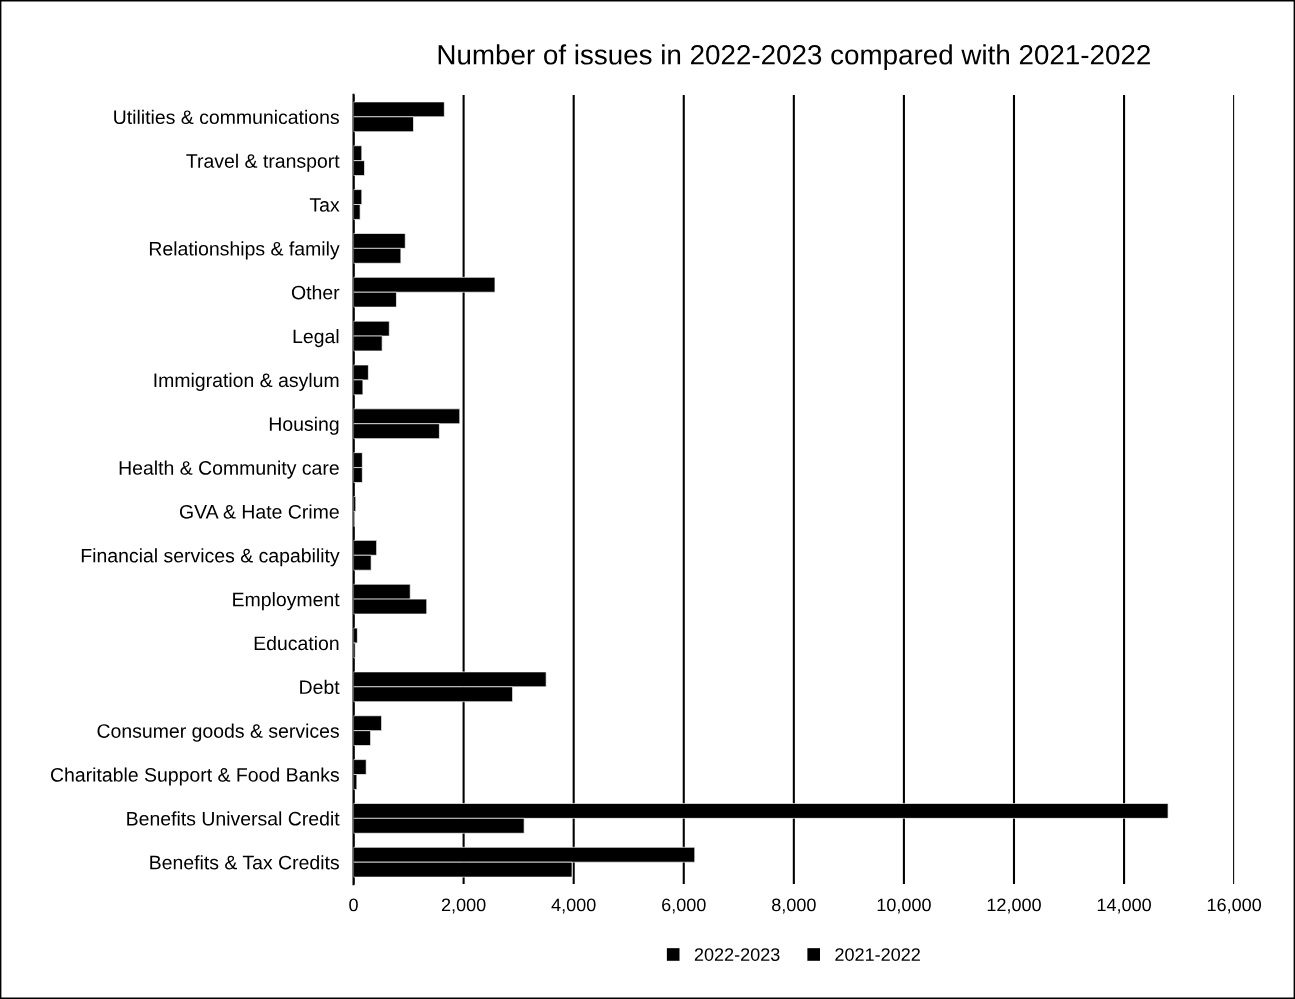 This screenshot has width=1295, height=999. I want to click on x-tick-label: 6,000, so click(684, 906).